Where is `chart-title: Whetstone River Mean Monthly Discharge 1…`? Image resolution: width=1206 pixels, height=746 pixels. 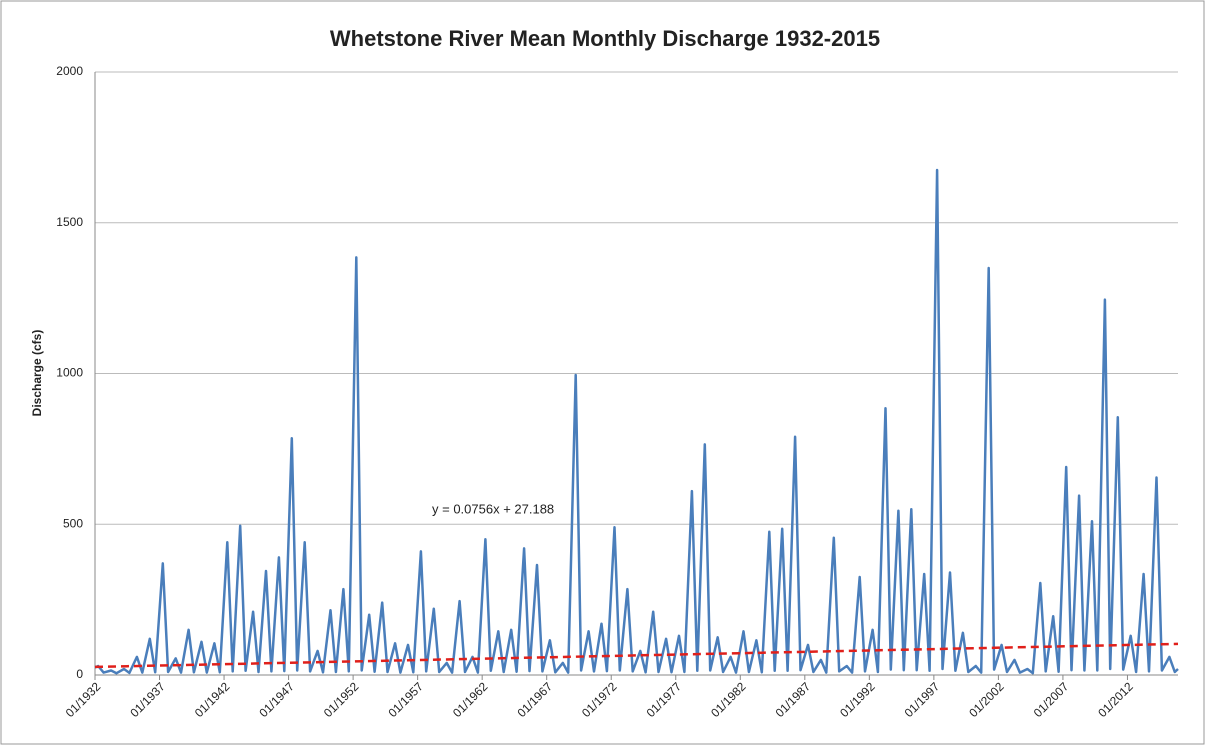 chart-title: Whetstone River Mean Monthly Discharge 1… is located at coordinates (605, 38).